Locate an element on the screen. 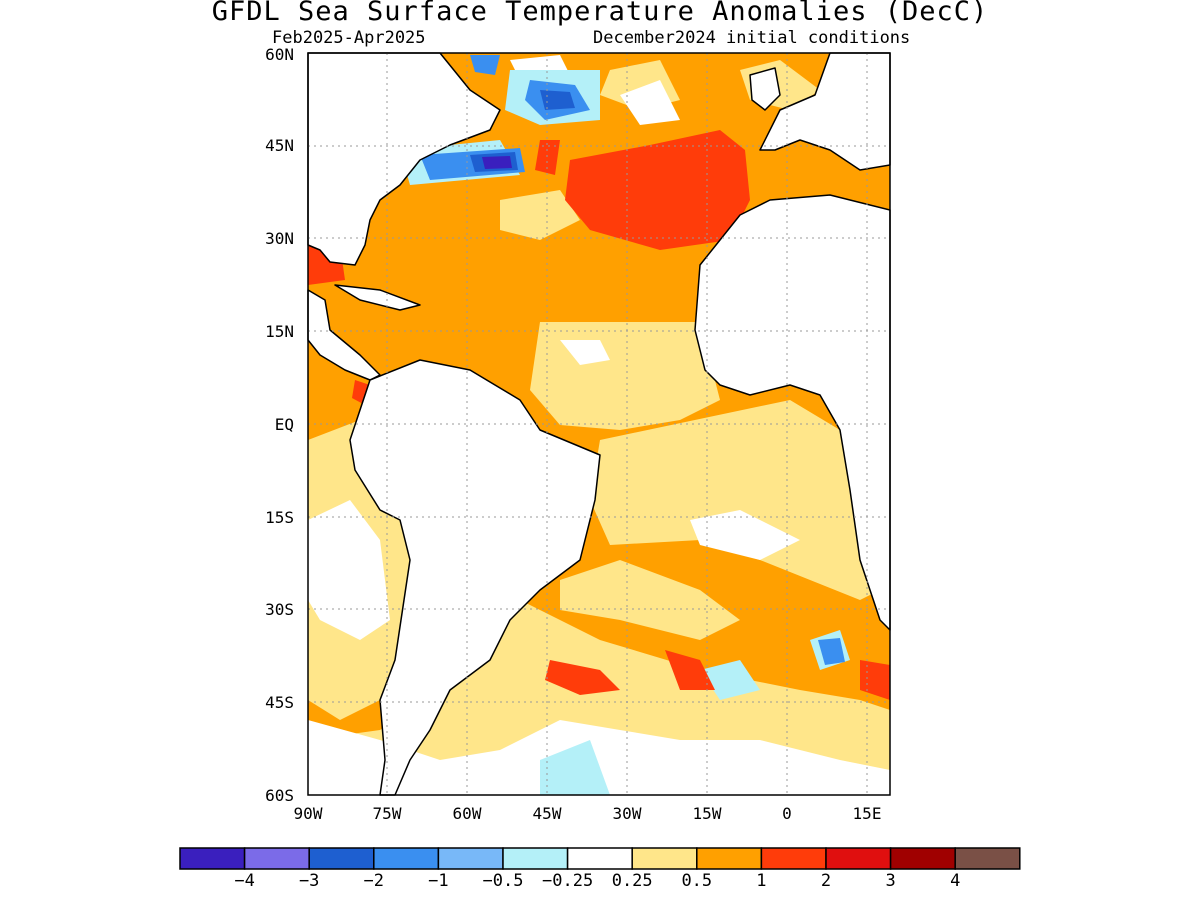  lat-label-45n: 45N is located at coordinates (279, 145).